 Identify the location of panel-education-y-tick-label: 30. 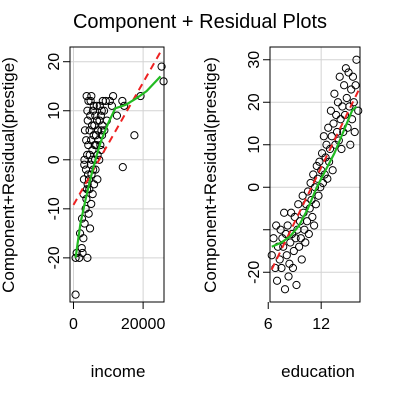
(254, 60).